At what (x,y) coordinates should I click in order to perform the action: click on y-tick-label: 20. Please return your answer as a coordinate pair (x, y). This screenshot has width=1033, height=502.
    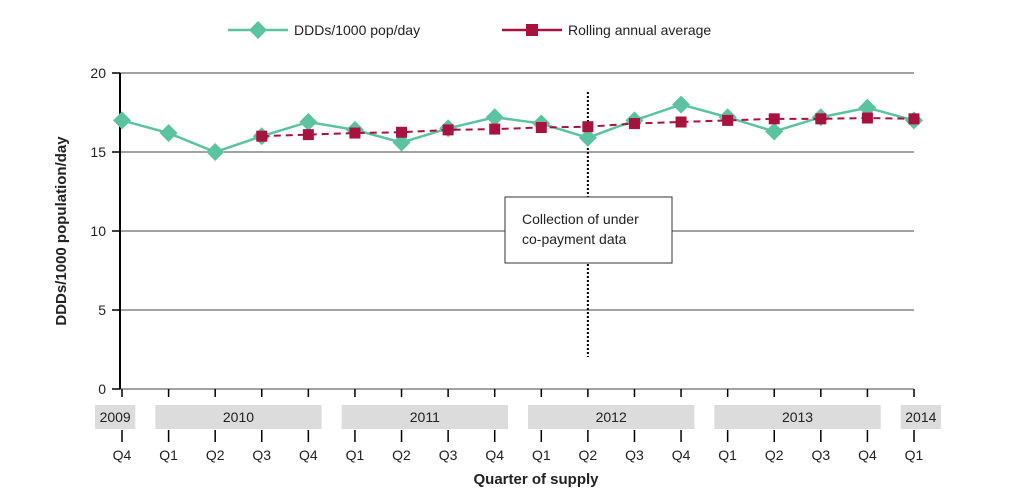
    Looking at the image, I should click on (98, 73).